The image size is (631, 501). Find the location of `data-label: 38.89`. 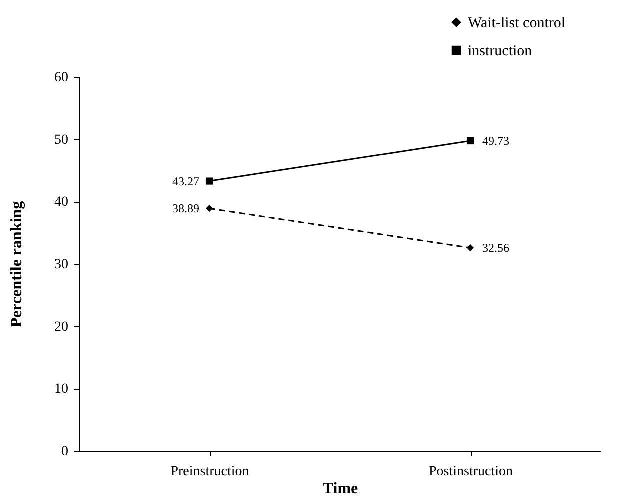

data-label: 38.89 is located at coordinates (186, 209).